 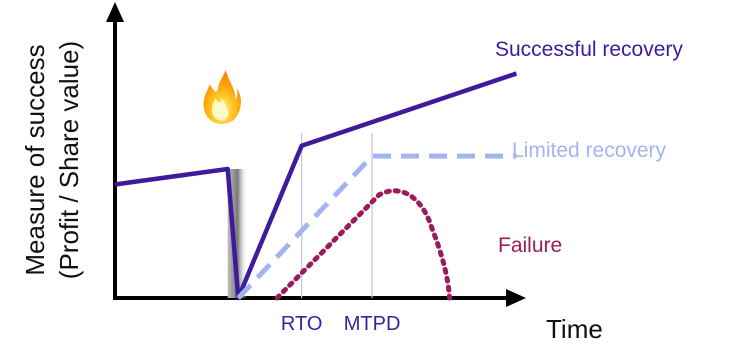 What do you see at coordinates (589, 150) in the screenshot?
I see `series-label-limited: Limited recovery` at bounding box center [589, 150].